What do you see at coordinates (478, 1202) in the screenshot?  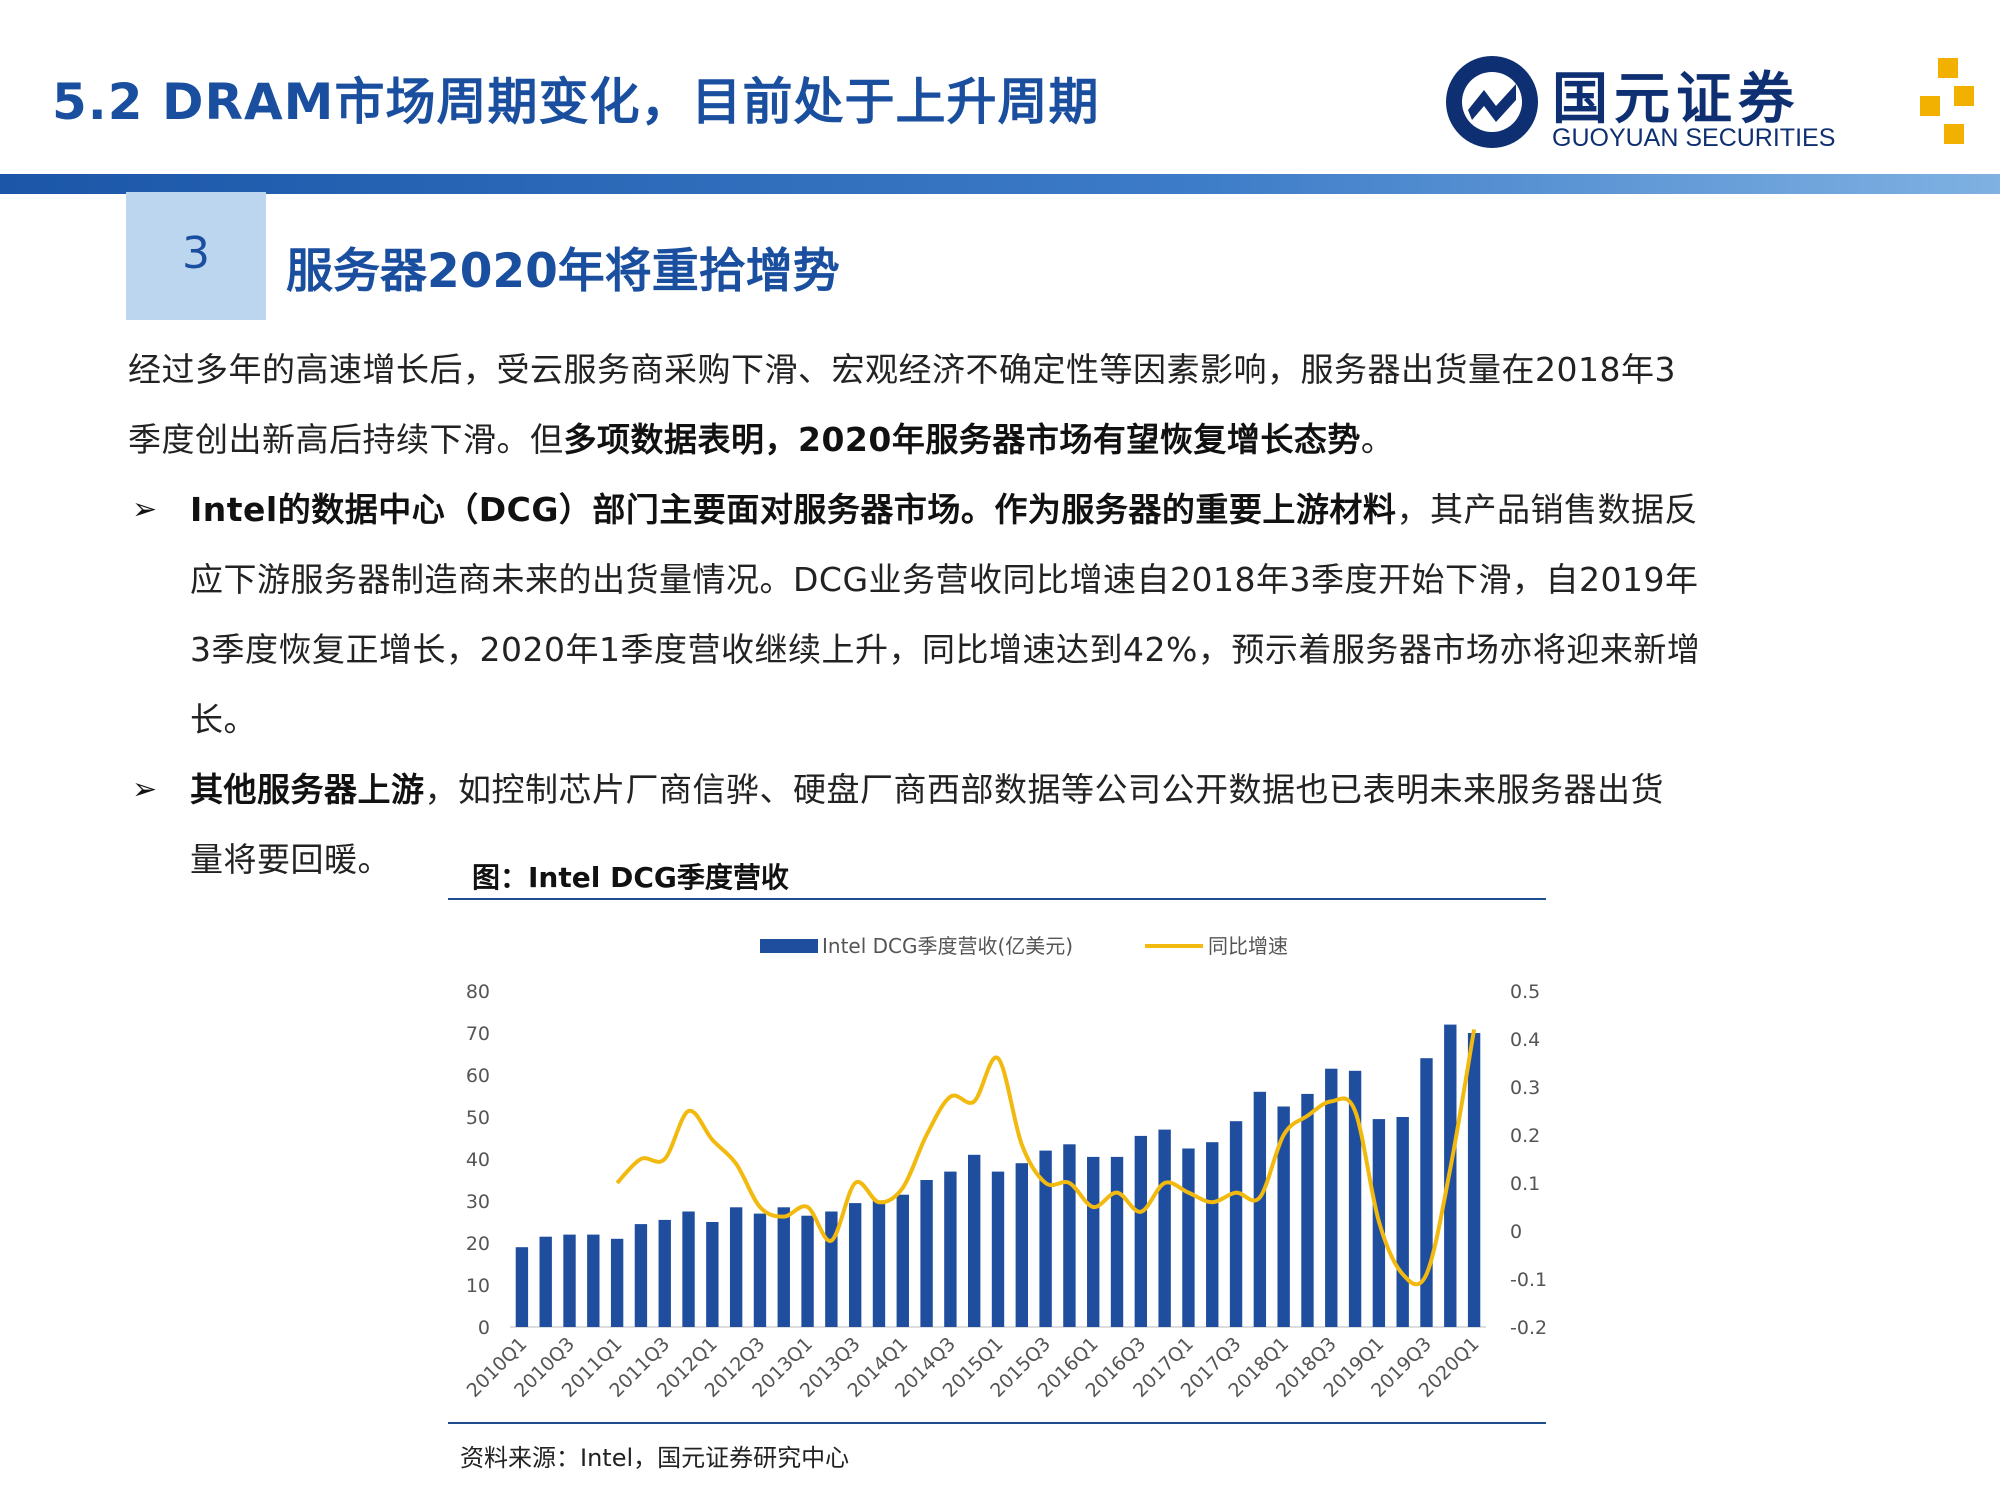 I see `y-left-tick-label: 30` at bounding box center [478, 1202].